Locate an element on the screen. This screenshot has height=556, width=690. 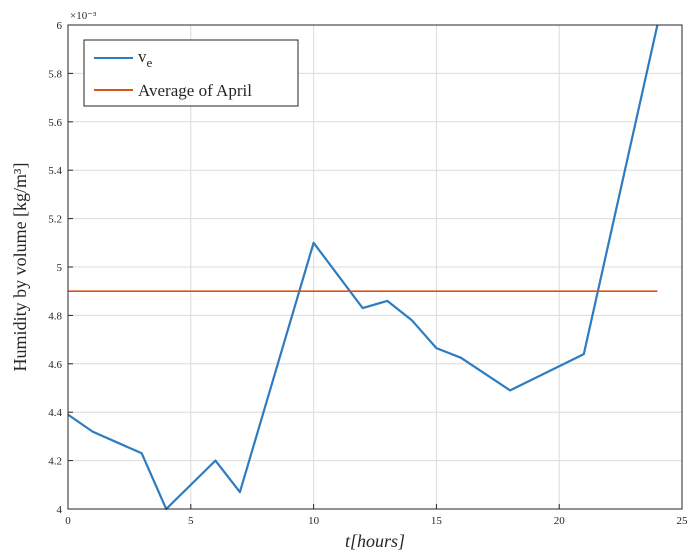
y-tick-label: 5.2 is located at coordinates (55, 220).